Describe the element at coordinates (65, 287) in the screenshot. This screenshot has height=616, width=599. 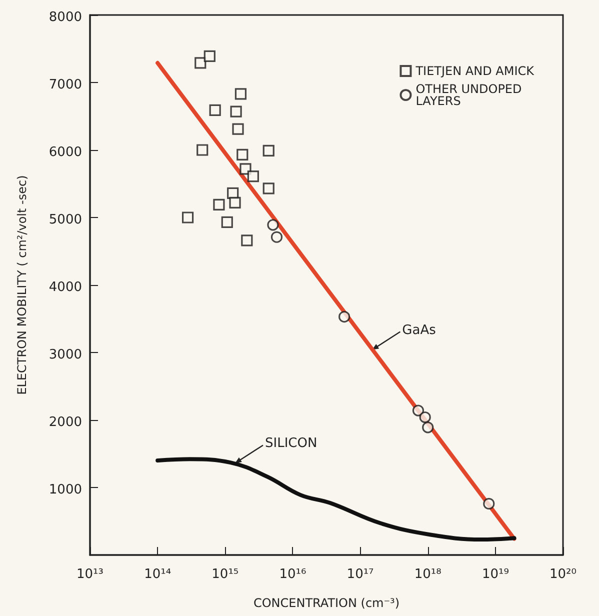
I see `y-tick-label: 4000` at that location.